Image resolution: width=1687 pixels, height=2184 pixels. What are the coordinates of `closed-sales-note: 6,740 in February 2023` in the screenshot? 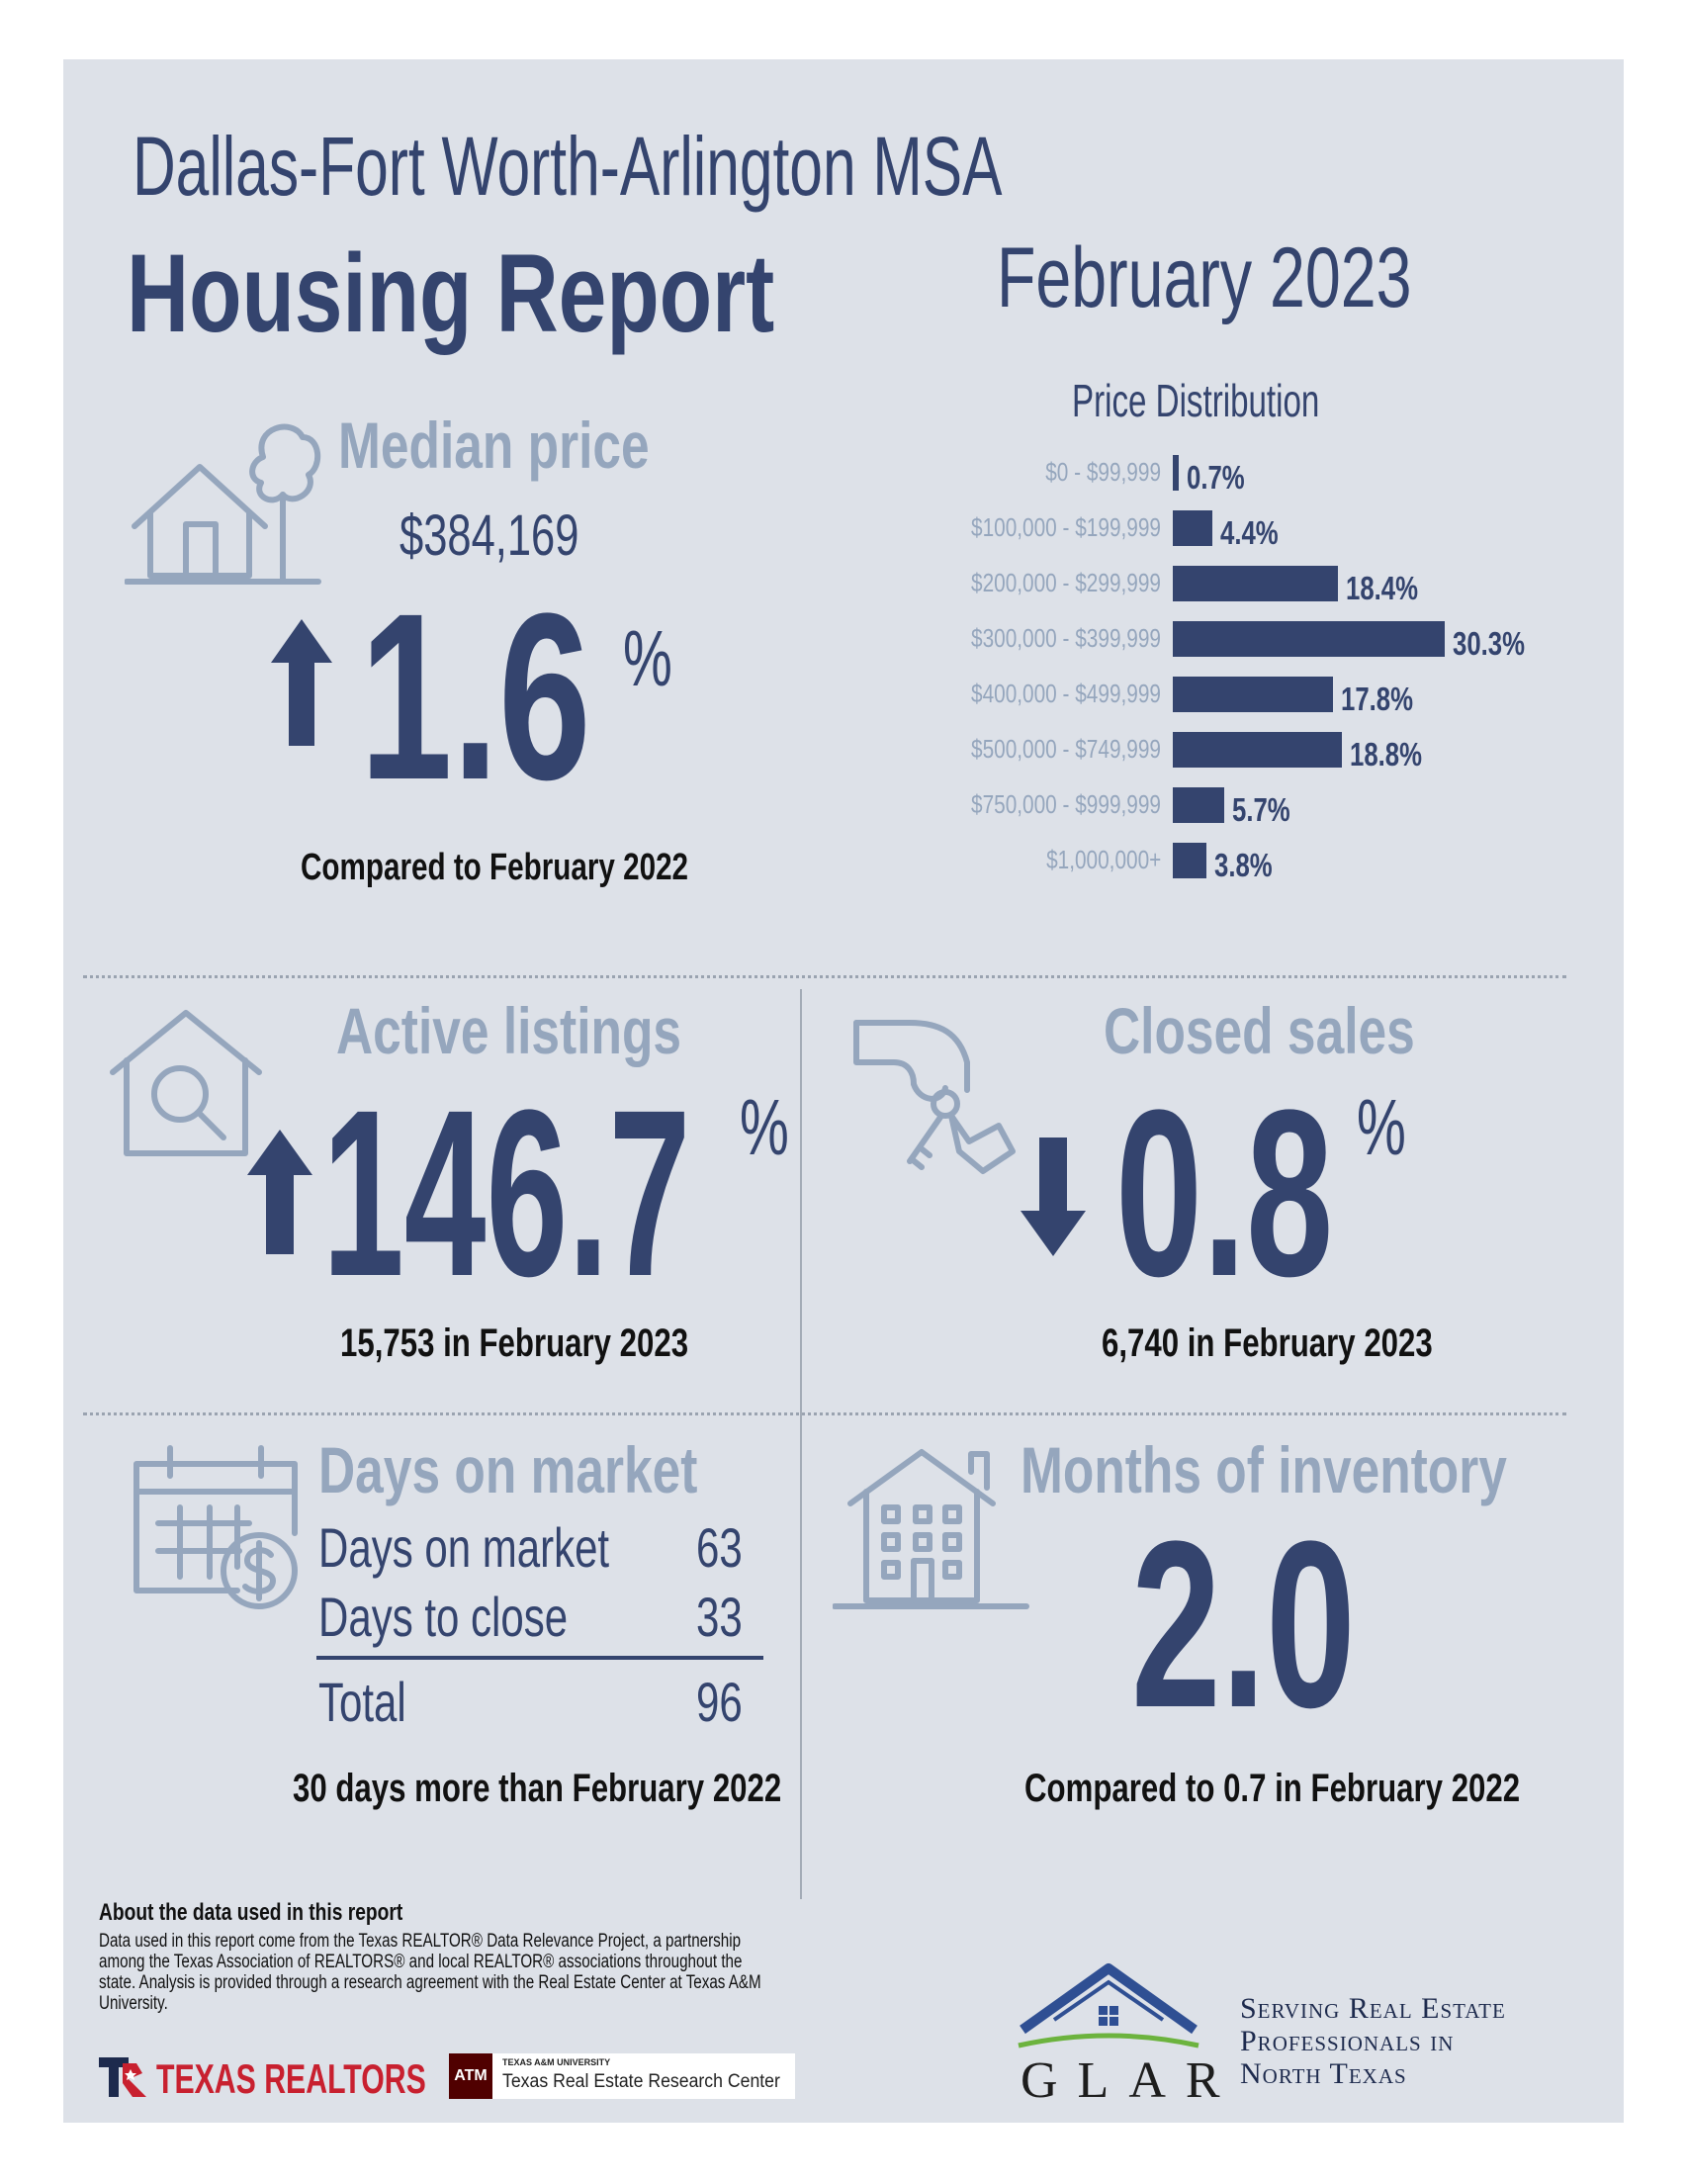 It's located at (1267, 1343).